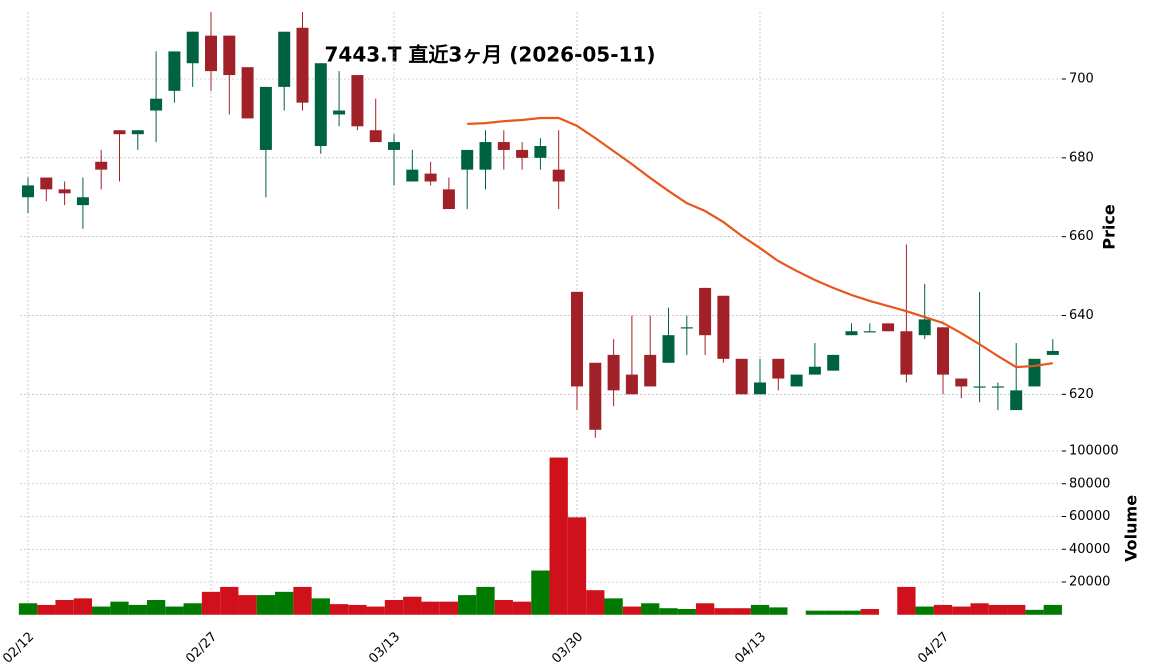 The height and width of the screenshot is (670, 1152). What do you see at coordinates (1089, 582) in the screenshot?
I see `y-tick-label: 20000` at bounding box center [1089, 582].